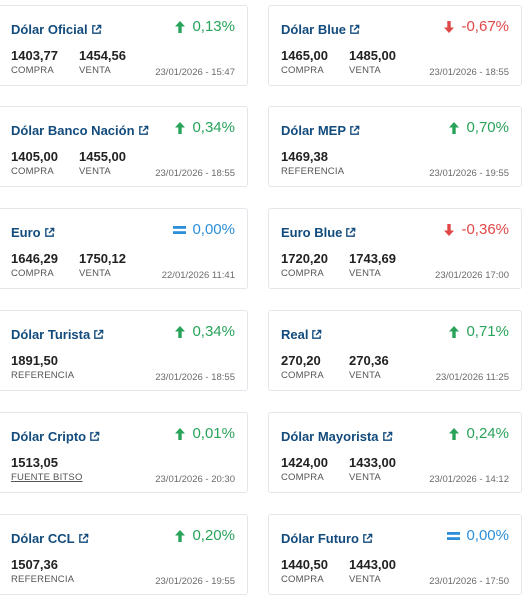 The height and width of the screenshot is (595, 525). I want to click on value-secondary: 270,36, so click(369, 360).